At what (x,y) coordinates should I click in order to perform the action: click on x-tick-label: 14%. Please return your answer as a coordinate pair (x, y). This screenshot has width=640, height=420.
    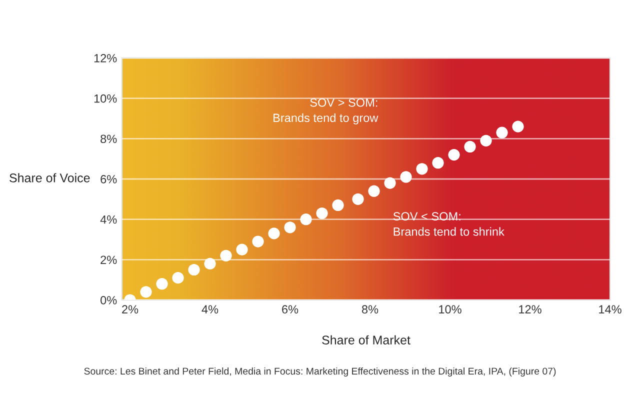
    Looking at the image, I should click on (610, 309).